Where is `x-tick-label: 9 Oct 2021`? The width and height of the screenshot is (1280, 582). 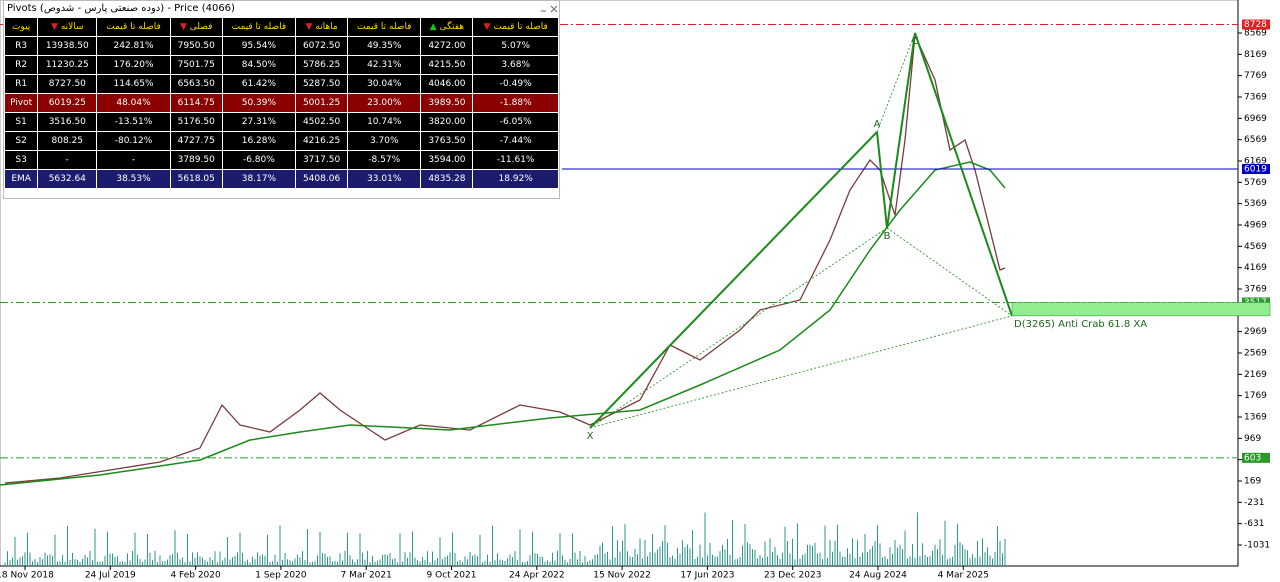 x-tick-label: 9 Oct 2021 is located at coordinates (452, 576).